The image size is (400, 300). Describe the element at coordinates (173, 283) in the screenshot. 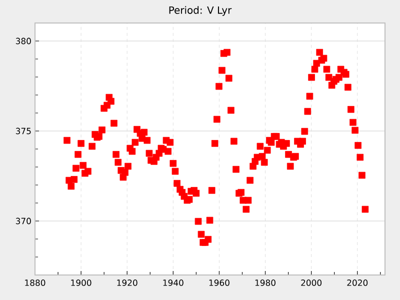

I see `x-tick-label: 1940` at that location.